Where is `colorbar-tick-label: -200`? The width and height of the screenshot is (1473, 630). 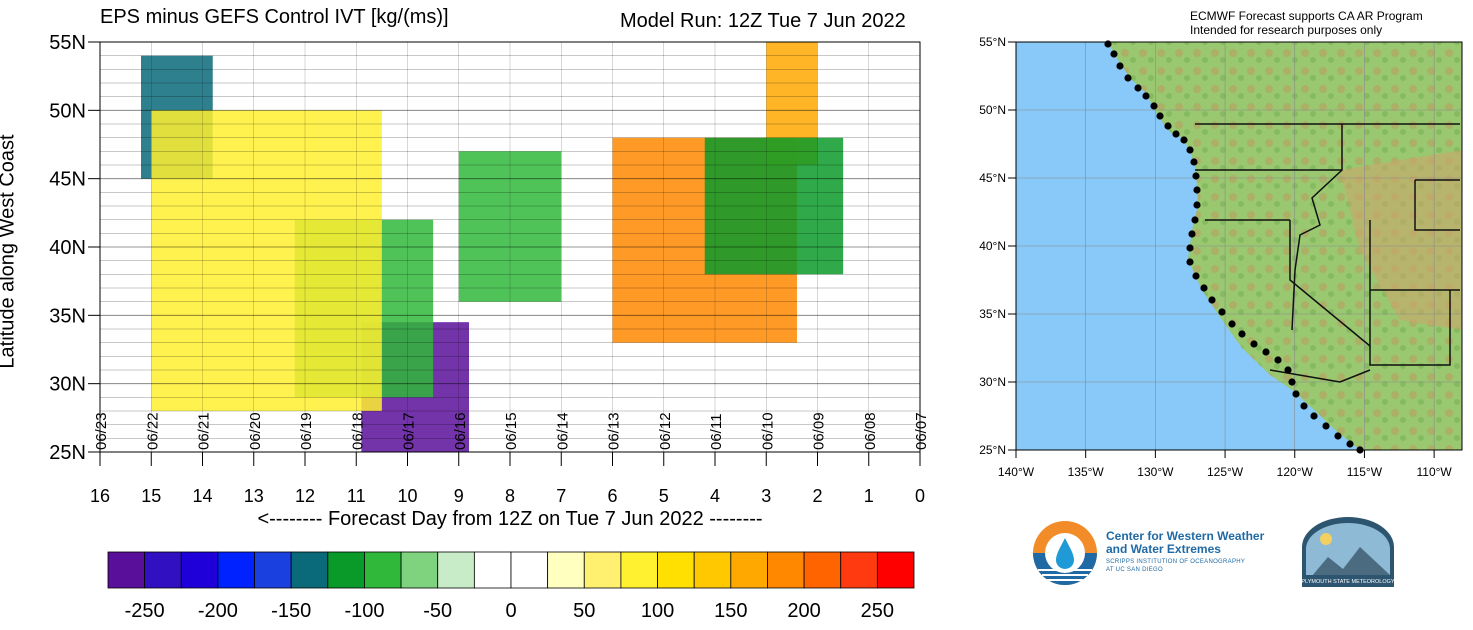
colorbar-tick-label: -200 is located at coordinates (218, 611).